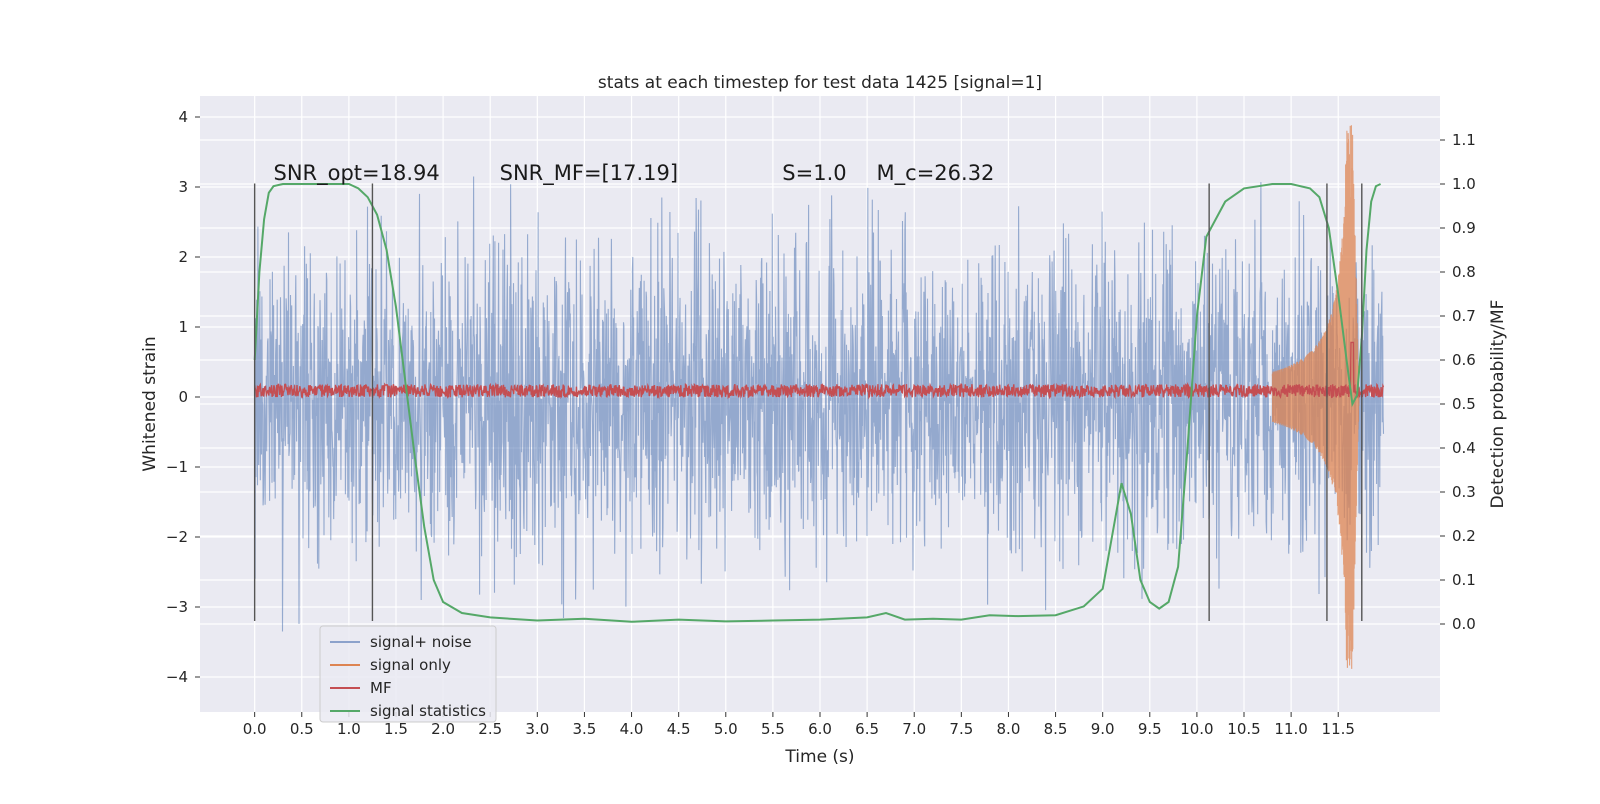 This screenshot has height=804, width=1600. What do you see at coordinates (1464, 624) in the screenshot?
I see `y-tick-label-right: 0.0` at bounding box center [1464, 624].